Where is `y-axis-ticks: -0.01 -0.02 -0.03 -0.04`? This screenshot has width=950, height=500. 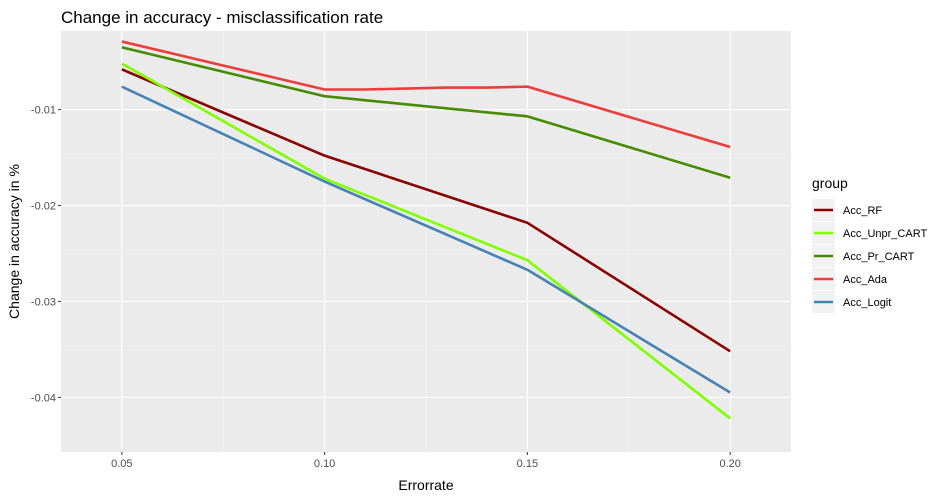 y-axis-ticks: -0.01 -0.02 -0.03 -0.04 is located at coordinates (46, 254).